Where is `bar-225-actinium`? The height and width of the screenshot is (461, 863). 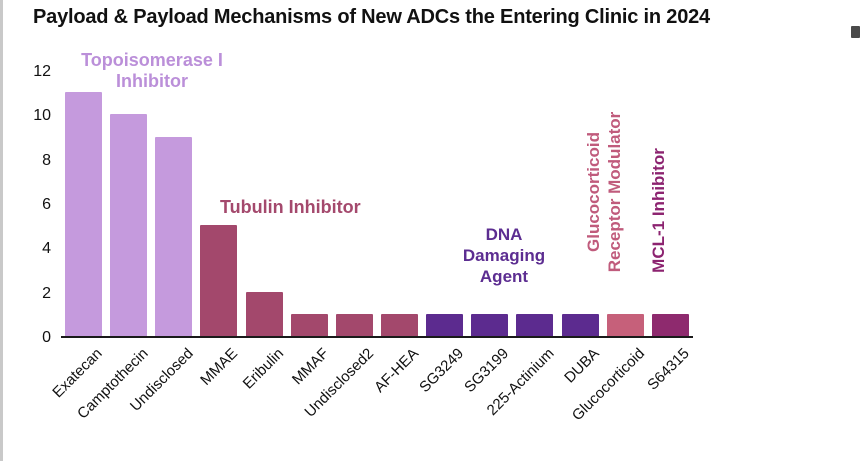 bar-225-actinium is located at coordinates (535, 324).